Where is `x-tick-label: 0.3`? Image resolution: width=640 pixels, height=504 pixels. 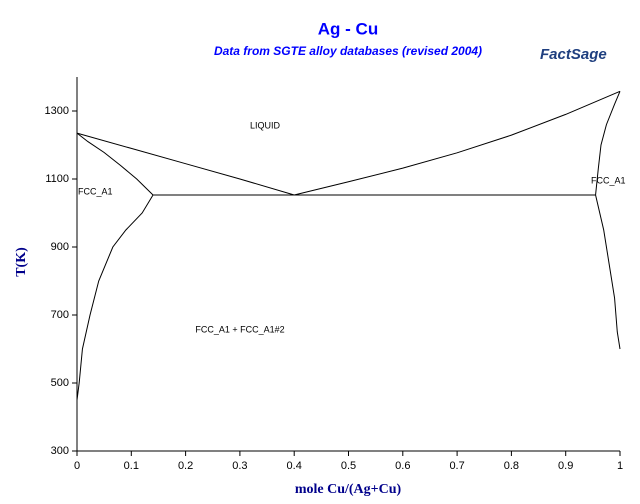
x-tick-label: 0.3 is located at coordinates (239, 466).